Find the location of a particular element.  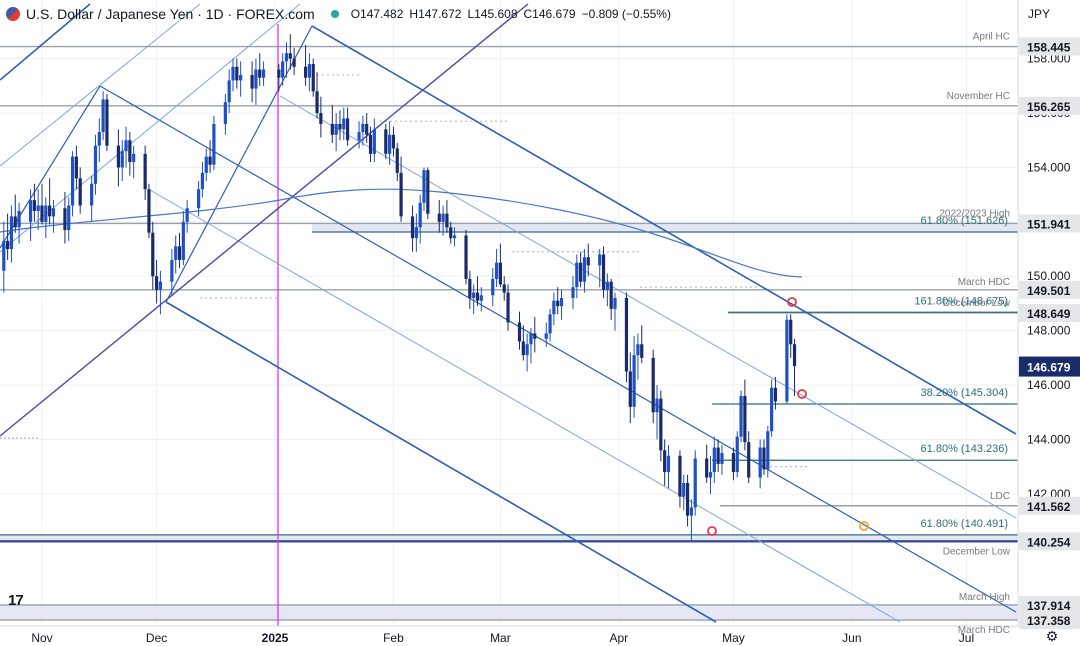

x-tick-label: Mar is located at coordinates (500, 638).